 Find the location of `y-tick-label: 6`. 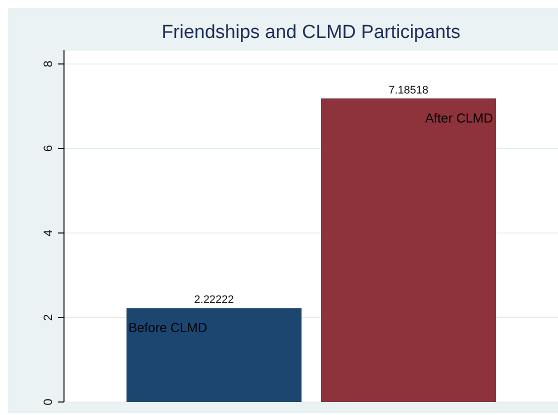

y-tick-label: 6 is located at coordinates (48, 148).